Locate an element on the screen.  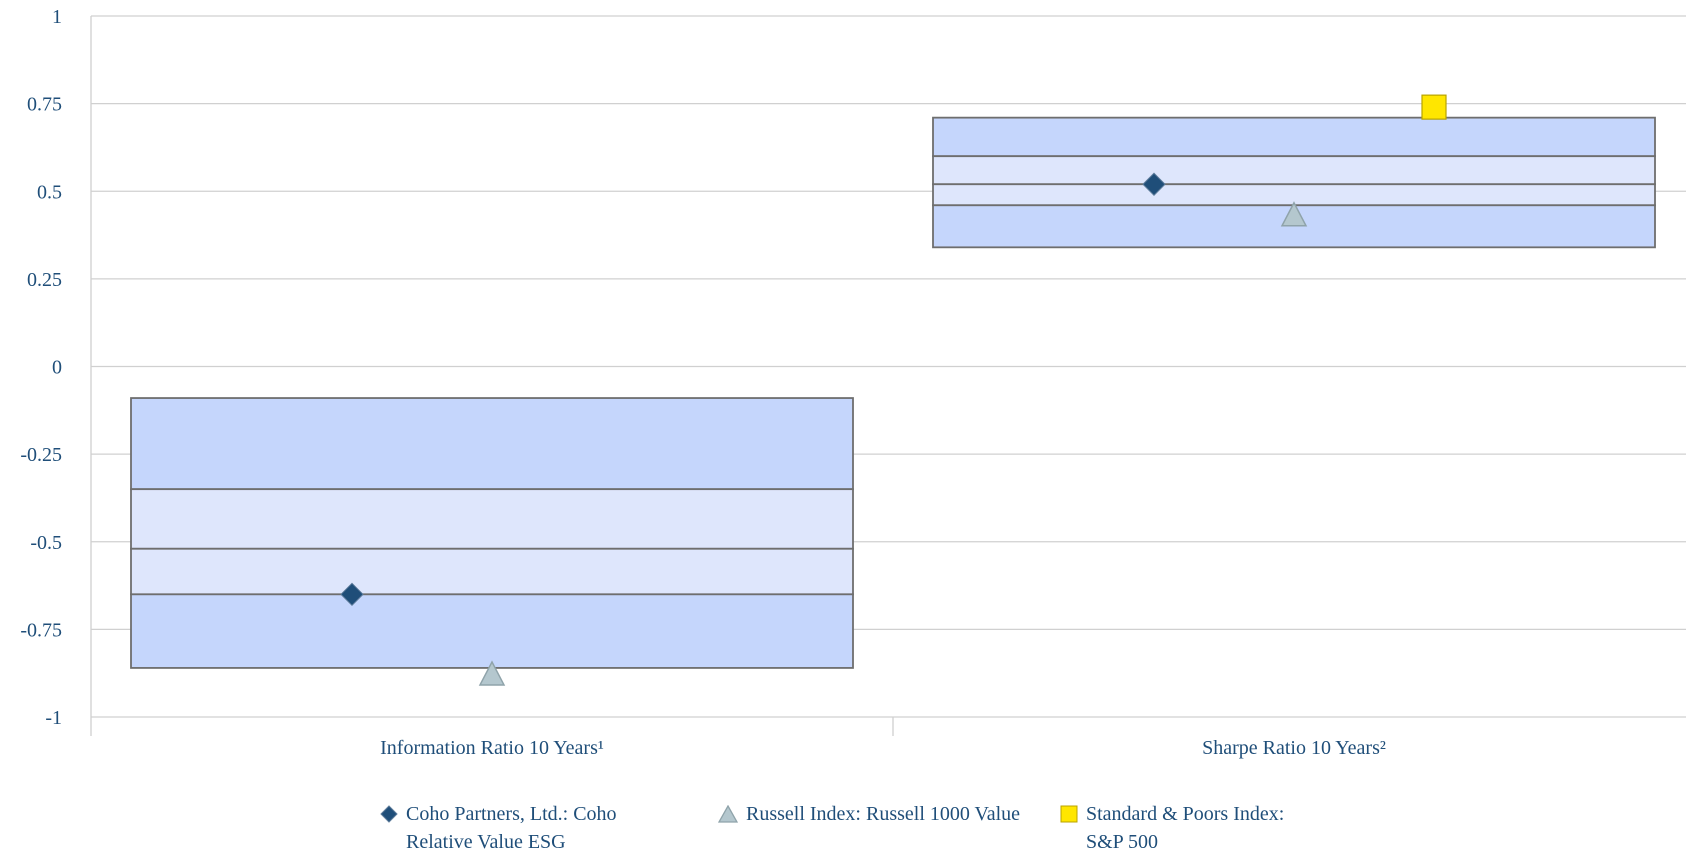
legend-label-sp500: Standard & Poors Index: S&P 500 is located at coordinates (1185, 828).